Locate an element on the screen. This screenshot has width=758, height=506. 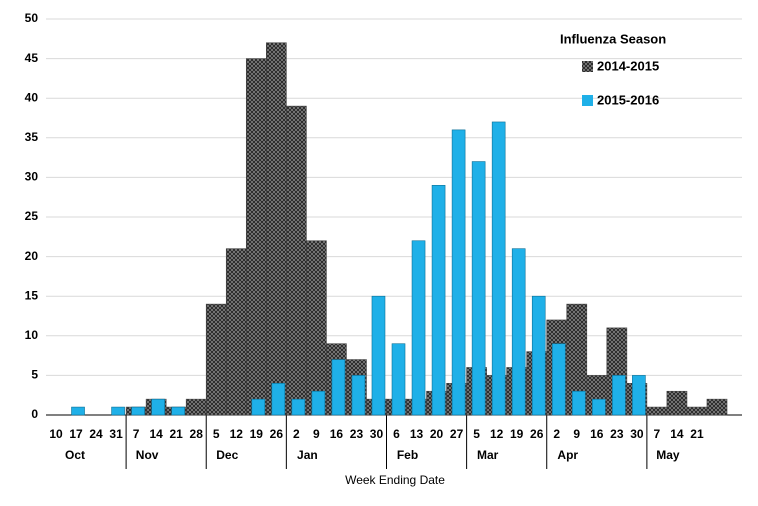
y-tick-label: 5 is located at coordinates (34, 375).